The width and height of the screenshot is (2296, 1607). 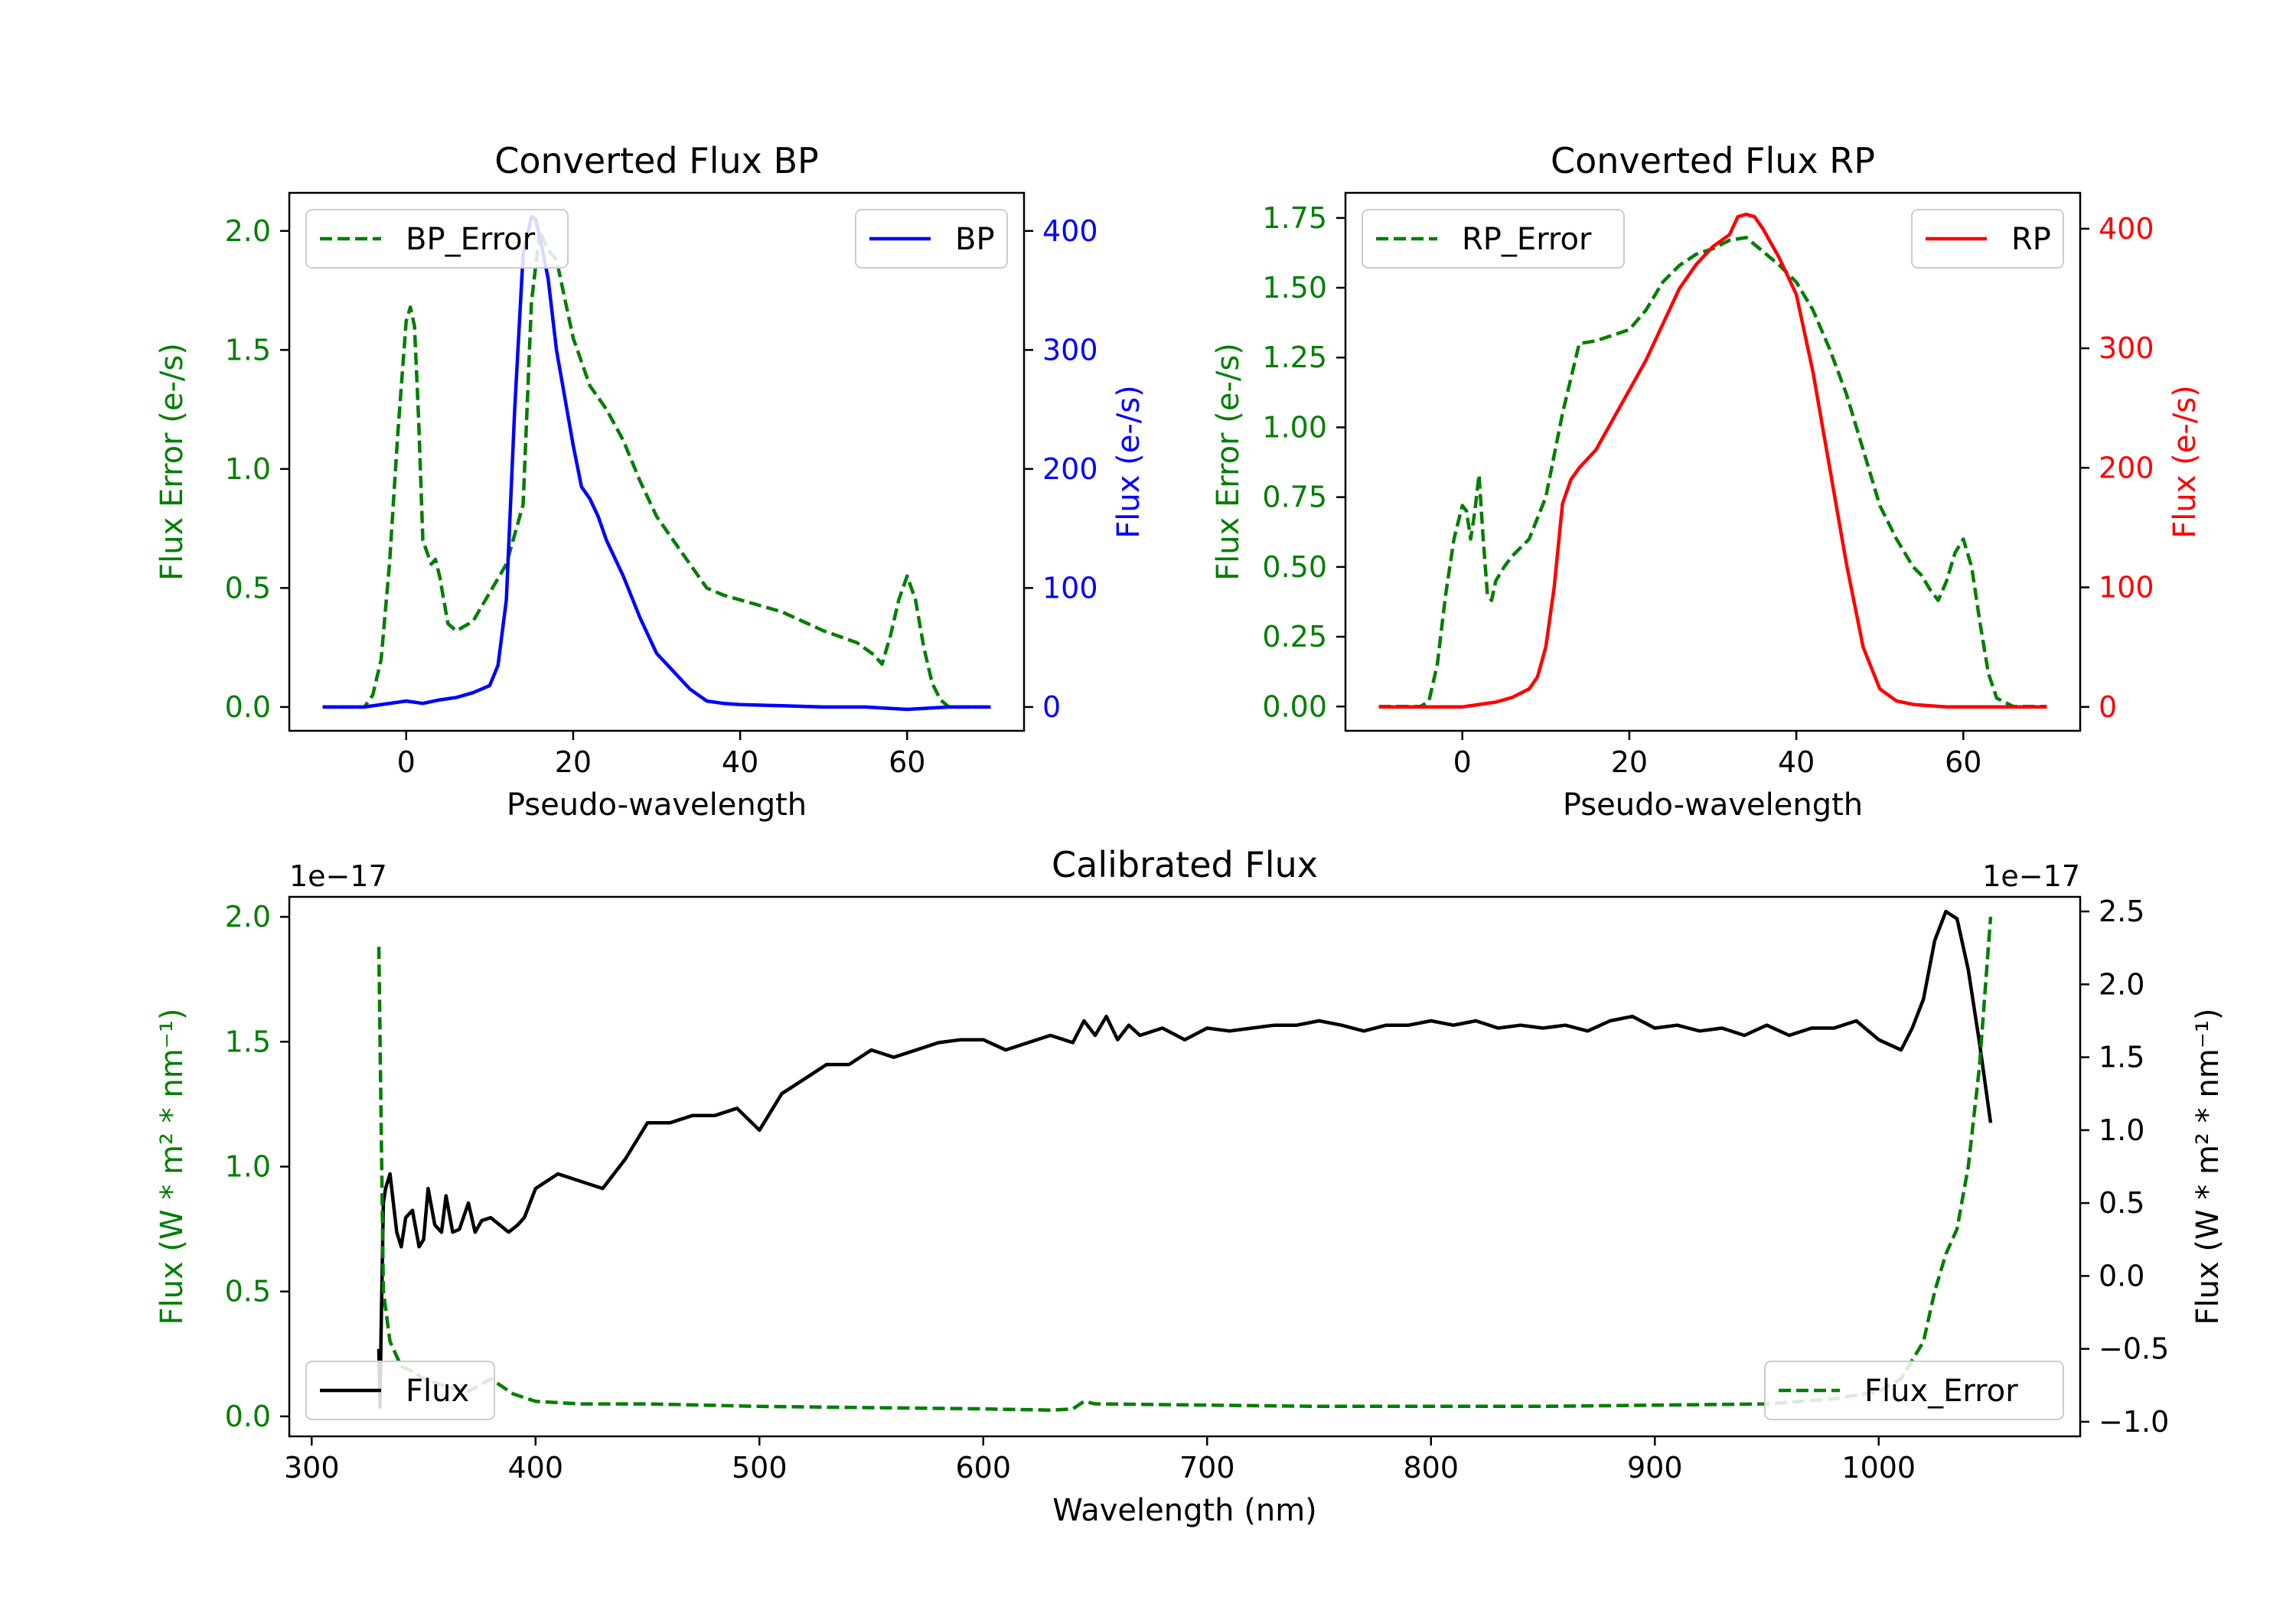 I want to click on legend-label: Flux, so click(x=437, y=1391).